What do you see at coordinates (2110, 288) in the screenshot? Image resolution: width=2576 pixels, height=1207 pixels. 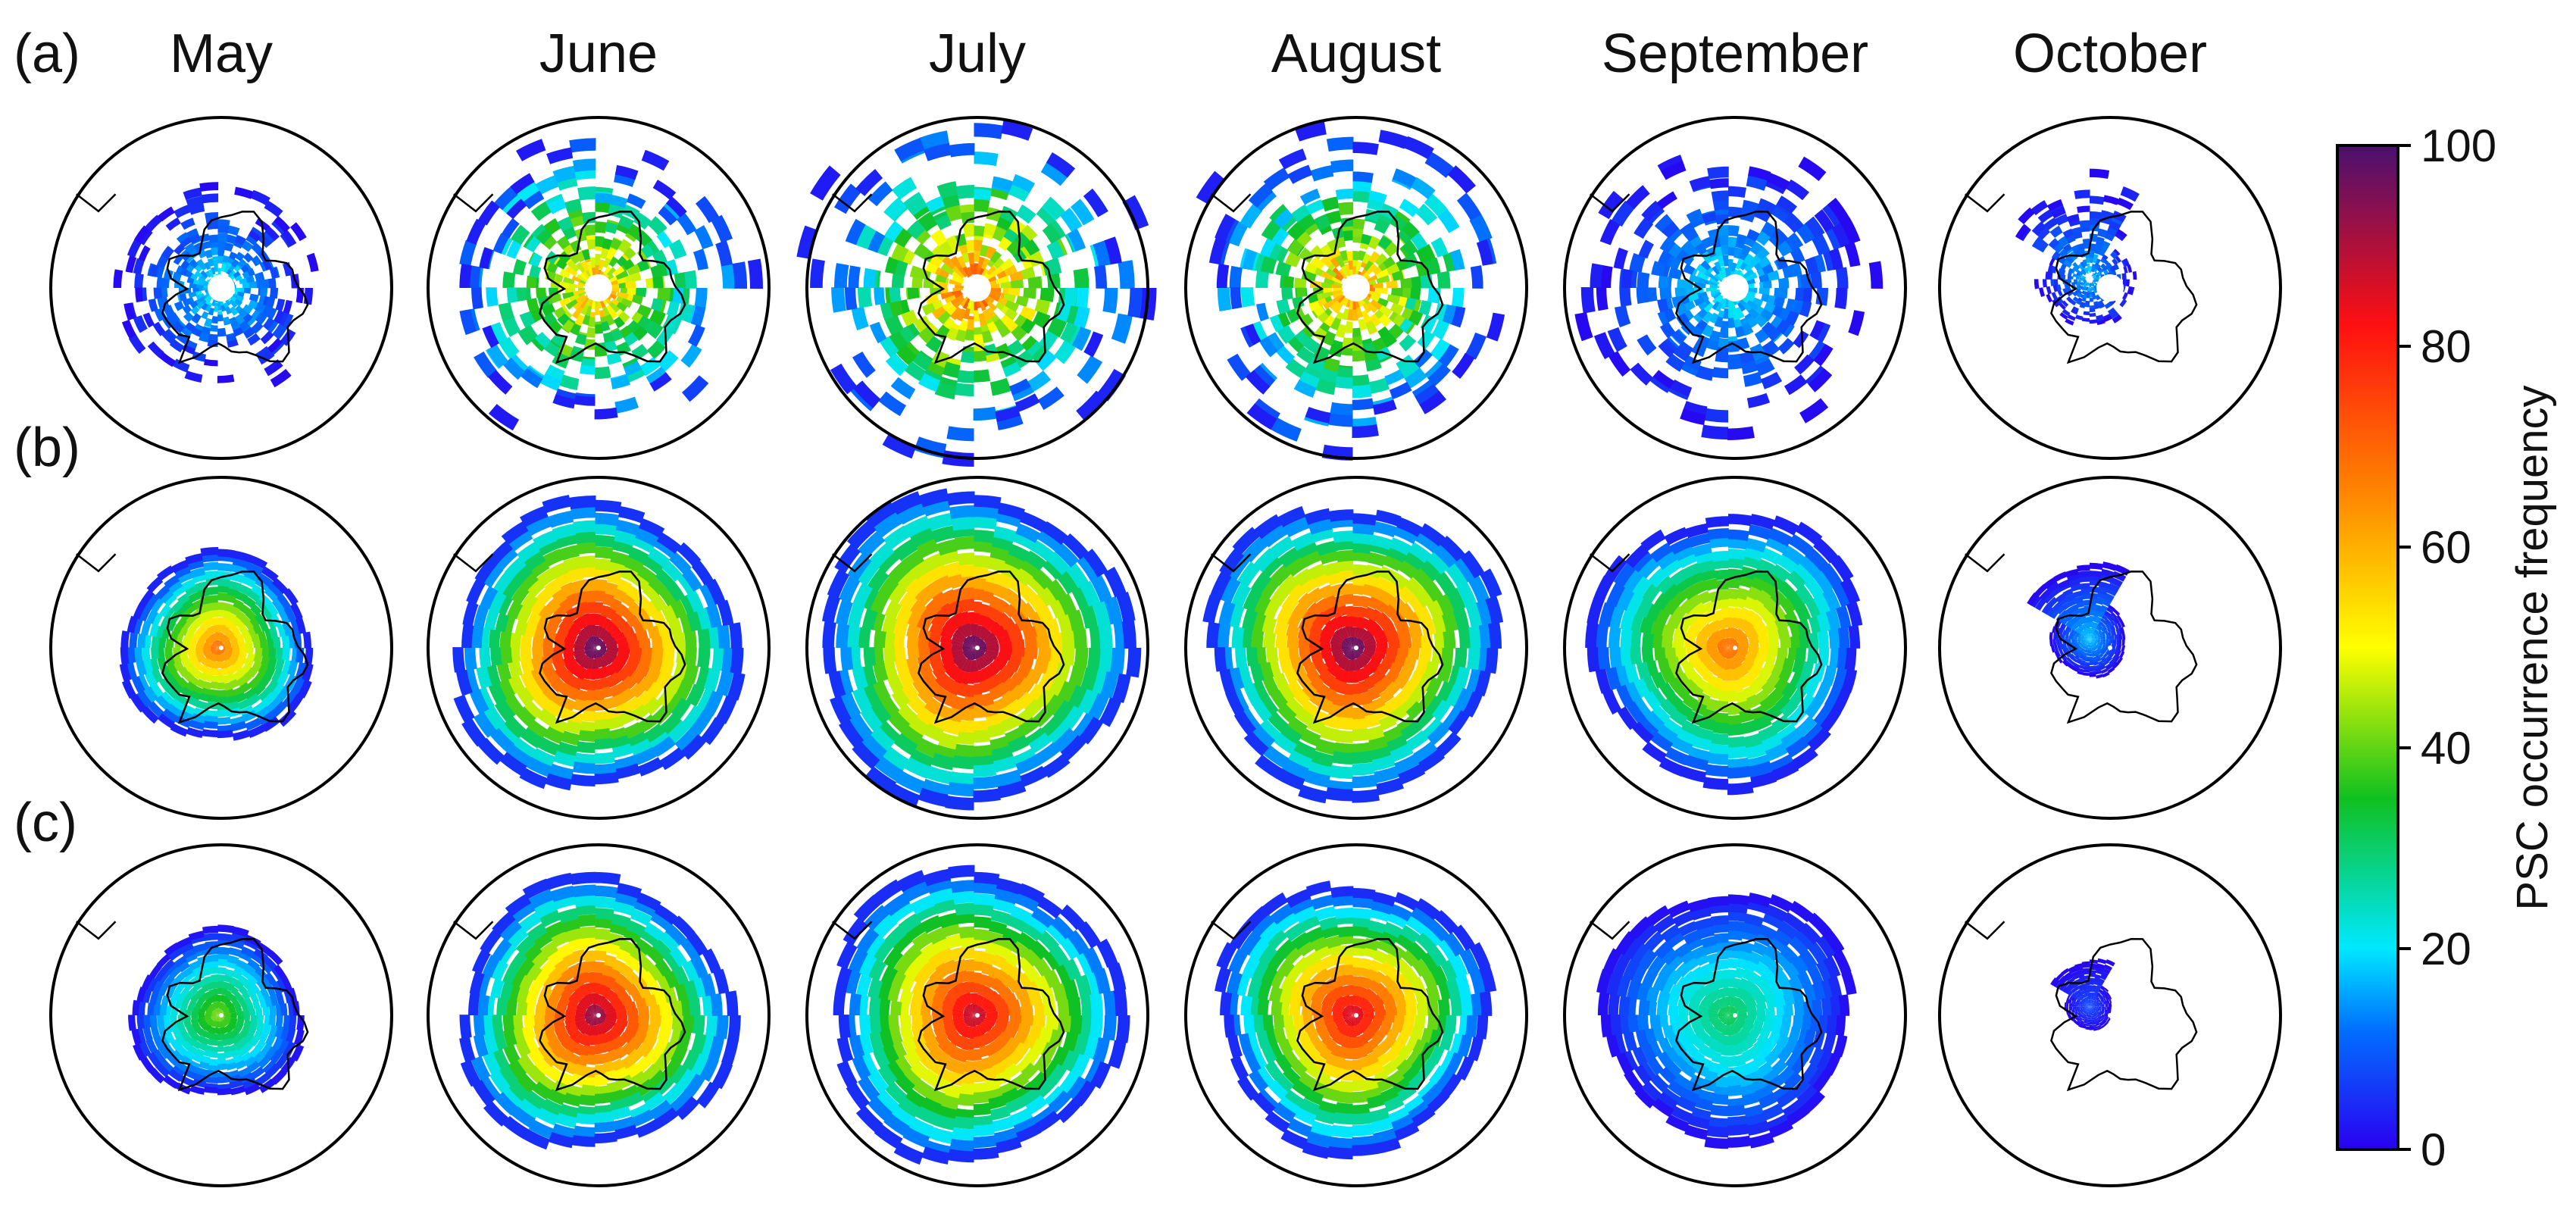 I see `map-boundary` at bounding box center [2110, 288].